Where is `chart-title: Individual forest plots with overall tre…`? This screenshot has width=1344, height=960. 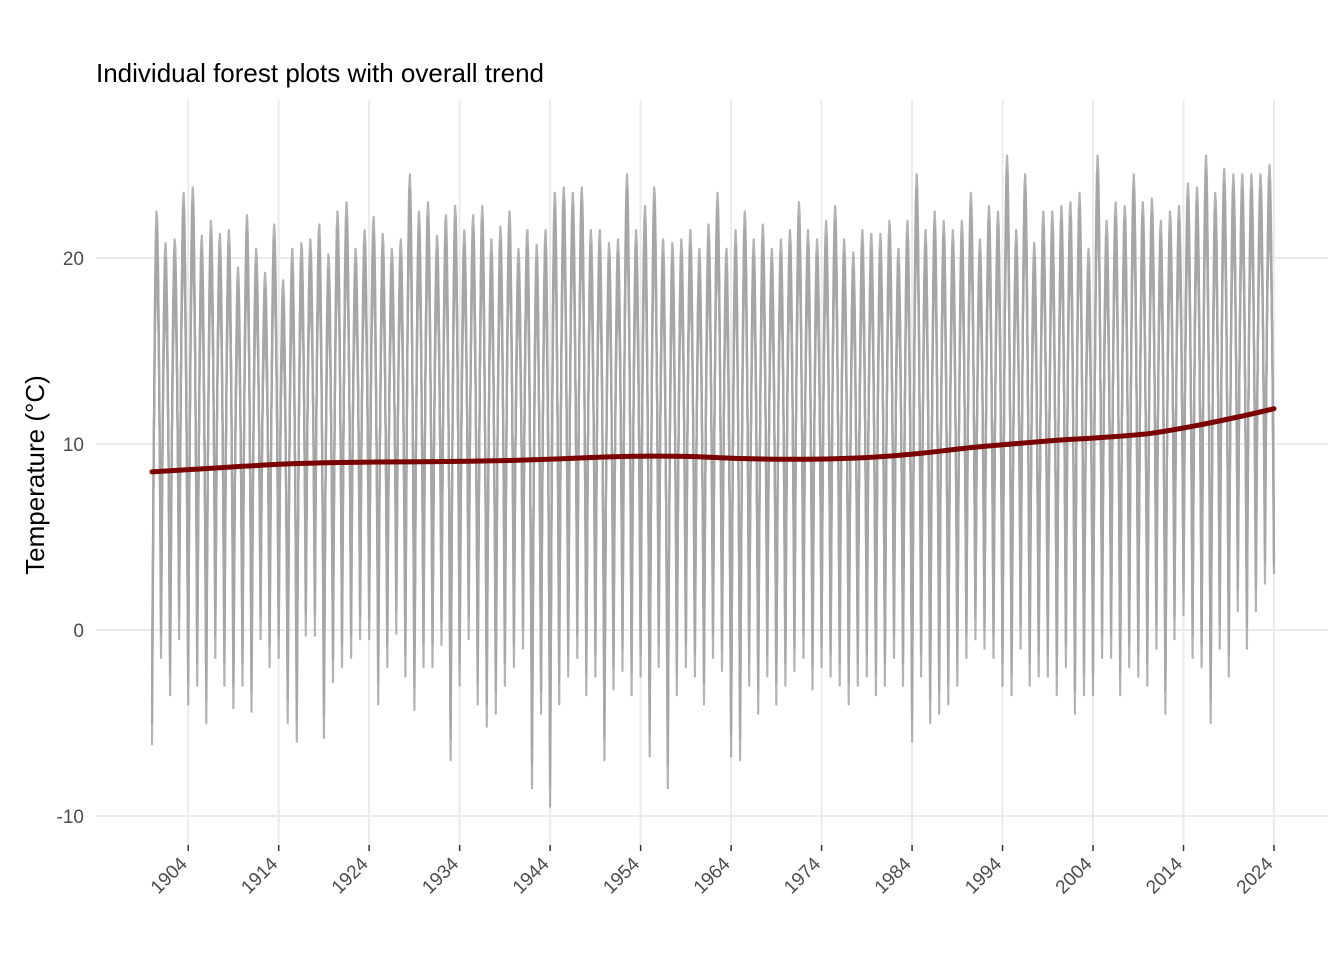 chart-title: Individual forest plots with overall tre… is located at coordinates (320, 73).